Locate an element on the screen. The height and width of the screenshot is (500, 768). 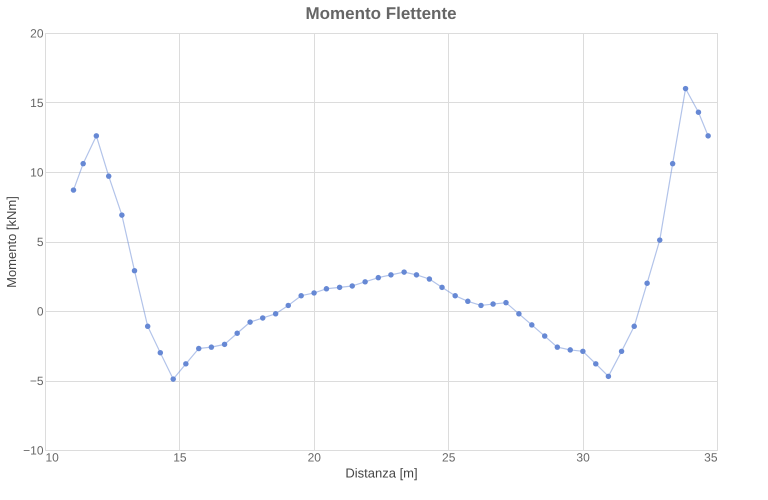
chart-title: Momento Flettente is located at coordinates (381, 13).